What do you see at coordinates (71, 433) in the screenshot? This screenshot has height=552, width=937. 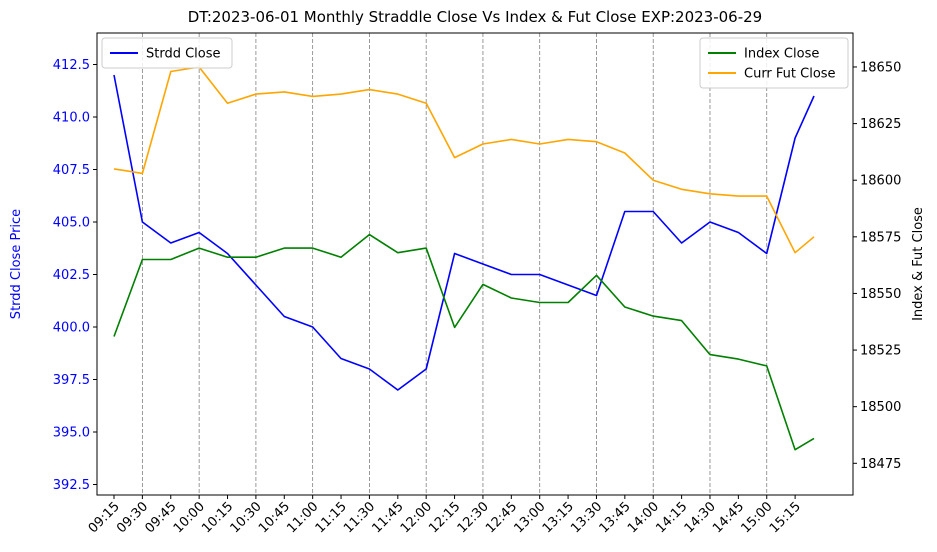 I see `y1-tick-label: 395.0` at bounding box center [71, 433].